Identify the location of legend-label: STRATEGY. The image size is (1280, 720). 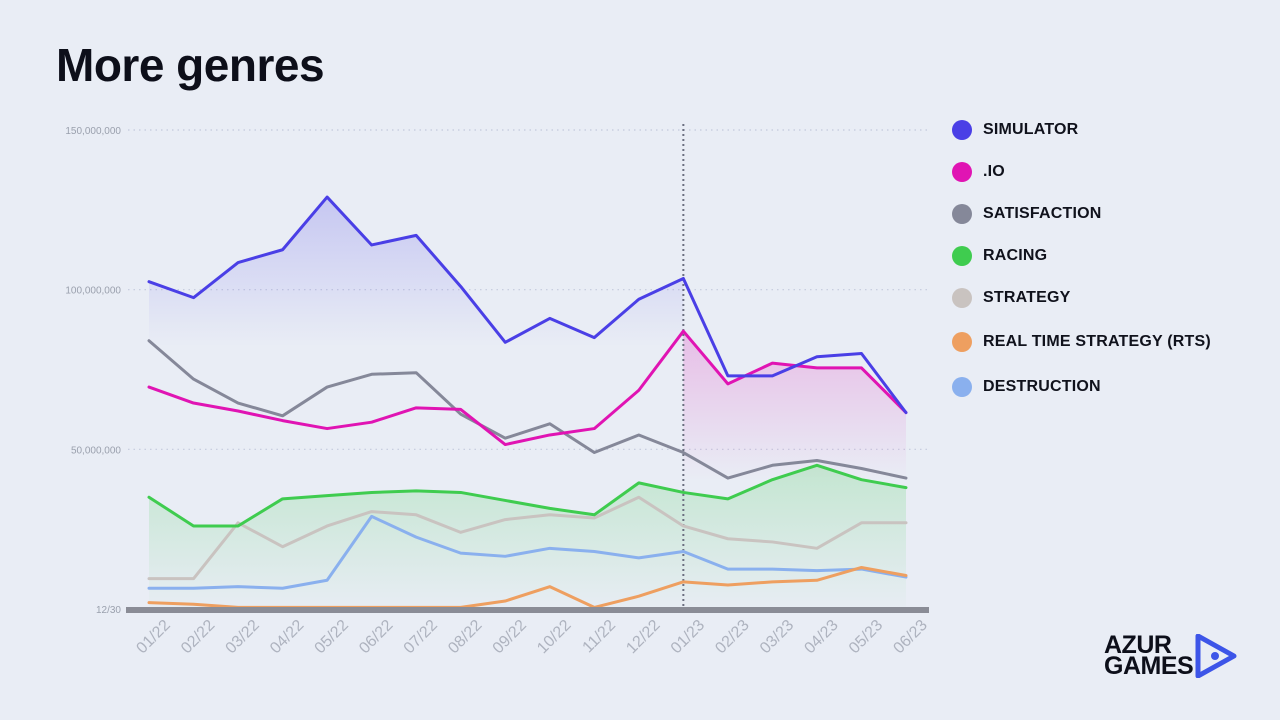
(1027, 297).